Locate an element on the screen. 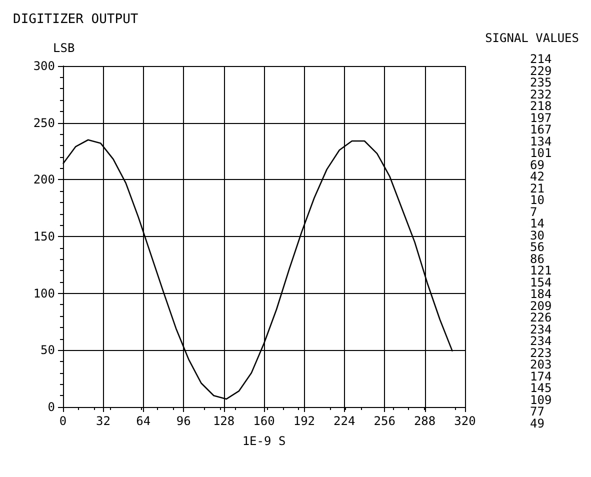 The image size is (591, 477). chart-title: DIGITIZER OUTPUT is located at coordinates (75, 19).